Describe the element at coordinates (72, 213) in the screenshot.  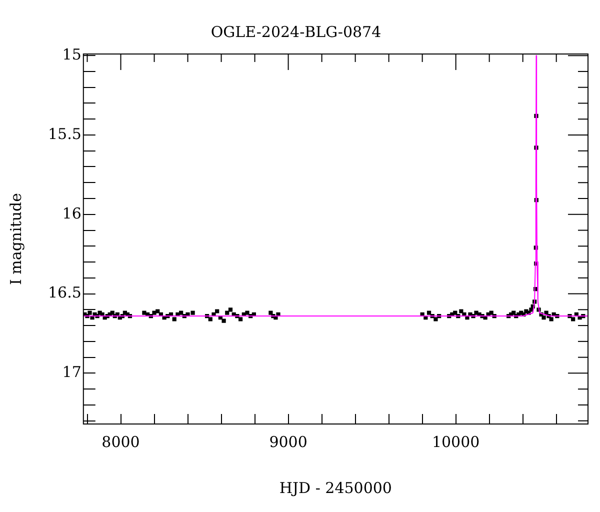
I see `y-tick-label: 16` at that location.